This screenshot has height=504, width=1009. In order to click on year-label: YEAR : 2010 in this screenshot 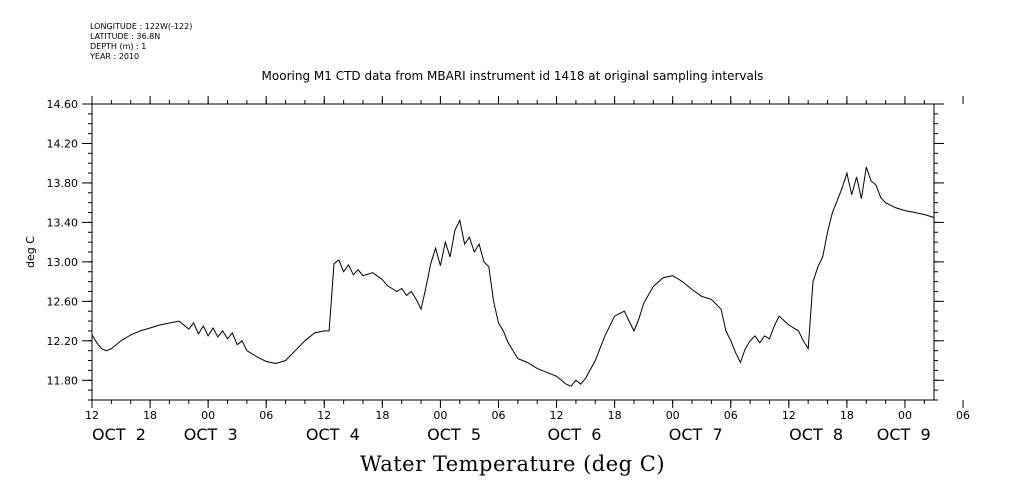, I will do `click(115, 56)`.